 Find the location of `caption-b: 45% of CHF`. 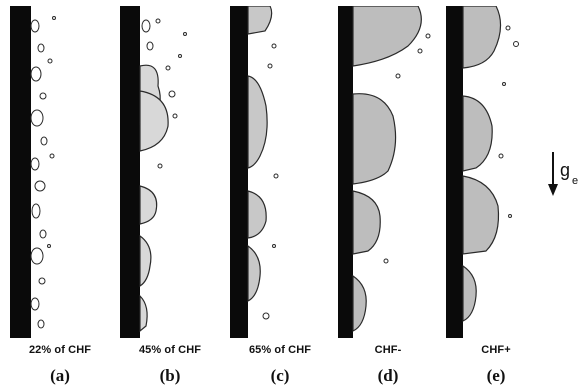

caption-b: 45% of CHF is located at coordinates (170, 350).